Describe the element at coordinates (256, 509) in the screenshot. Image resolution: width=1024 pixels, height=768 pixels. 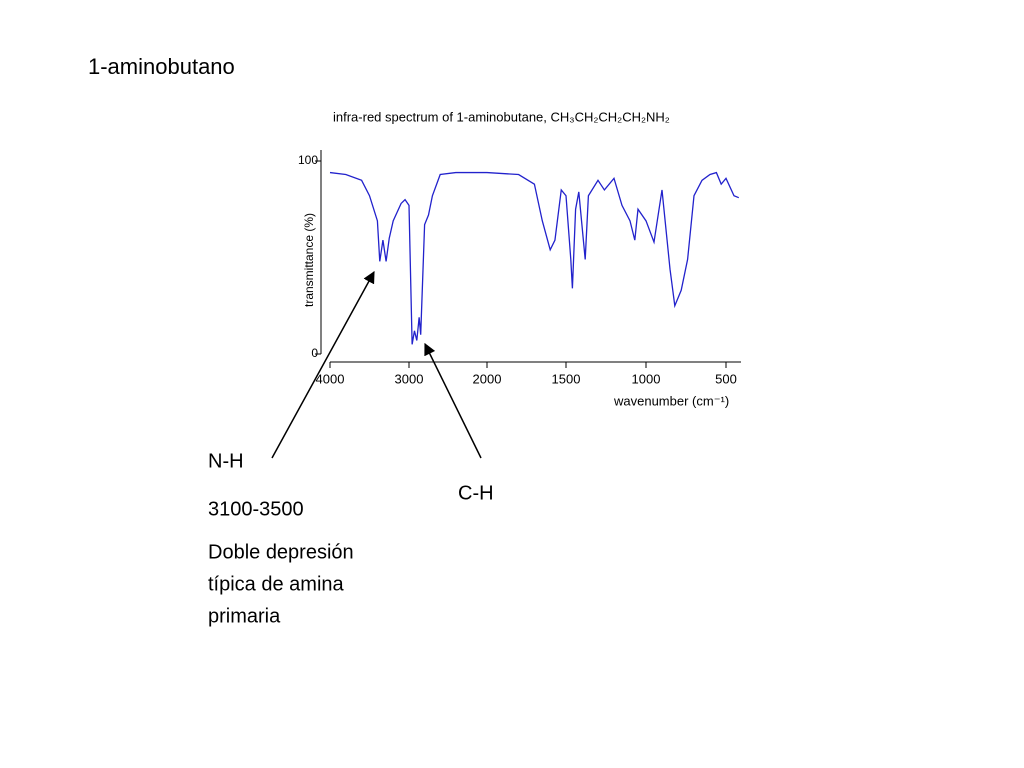
I see `nh-range: 3100-3500` at that location.